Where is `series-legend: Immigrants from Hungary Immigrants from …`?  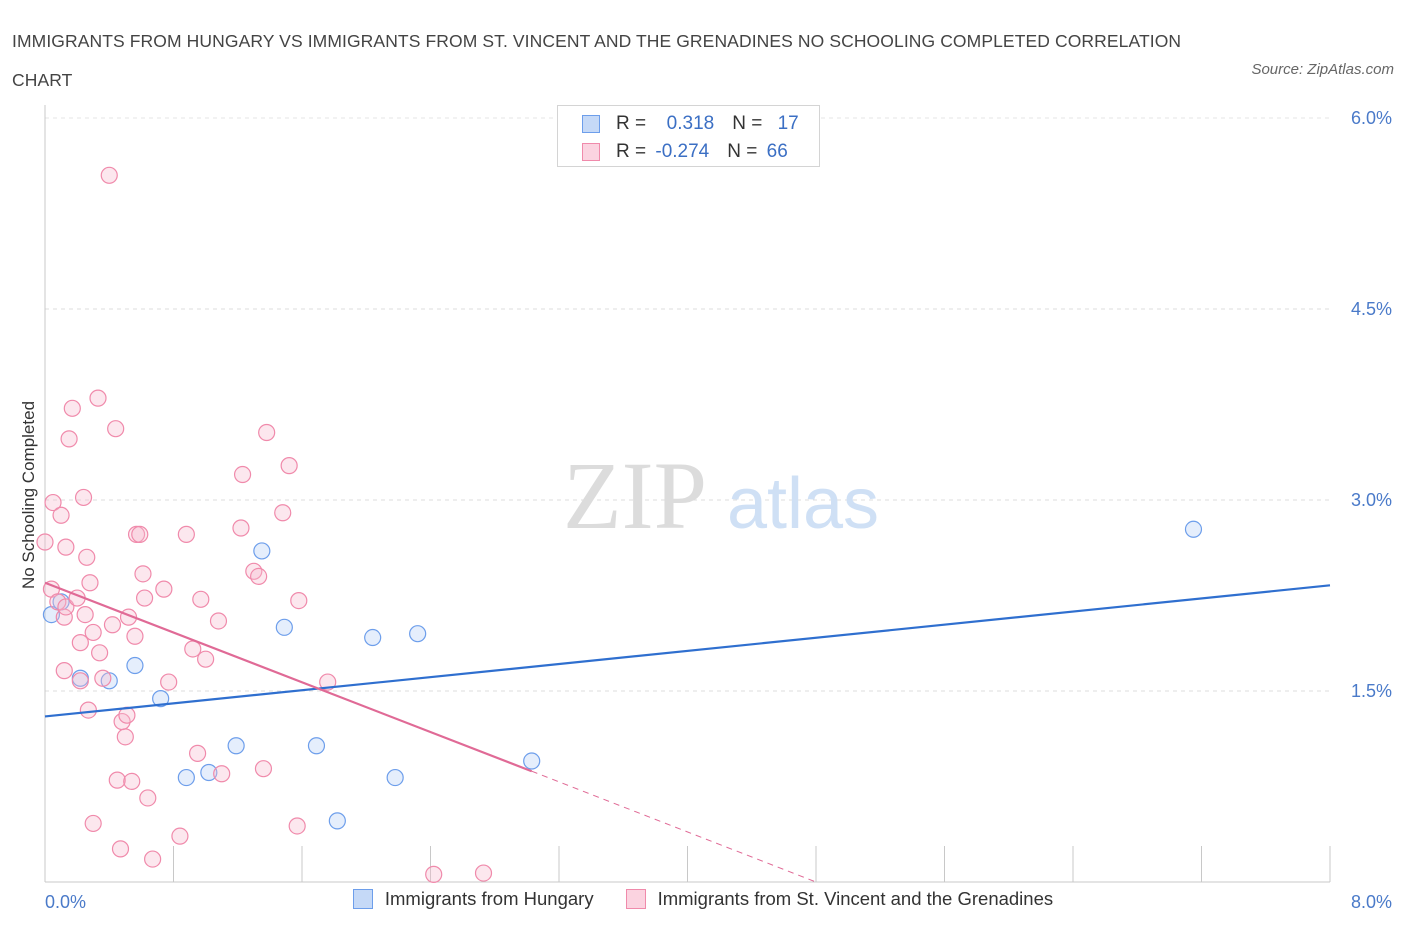 series-legend: Immigrants from Hungary Immigrants from … is located at coordinates (703, 899).